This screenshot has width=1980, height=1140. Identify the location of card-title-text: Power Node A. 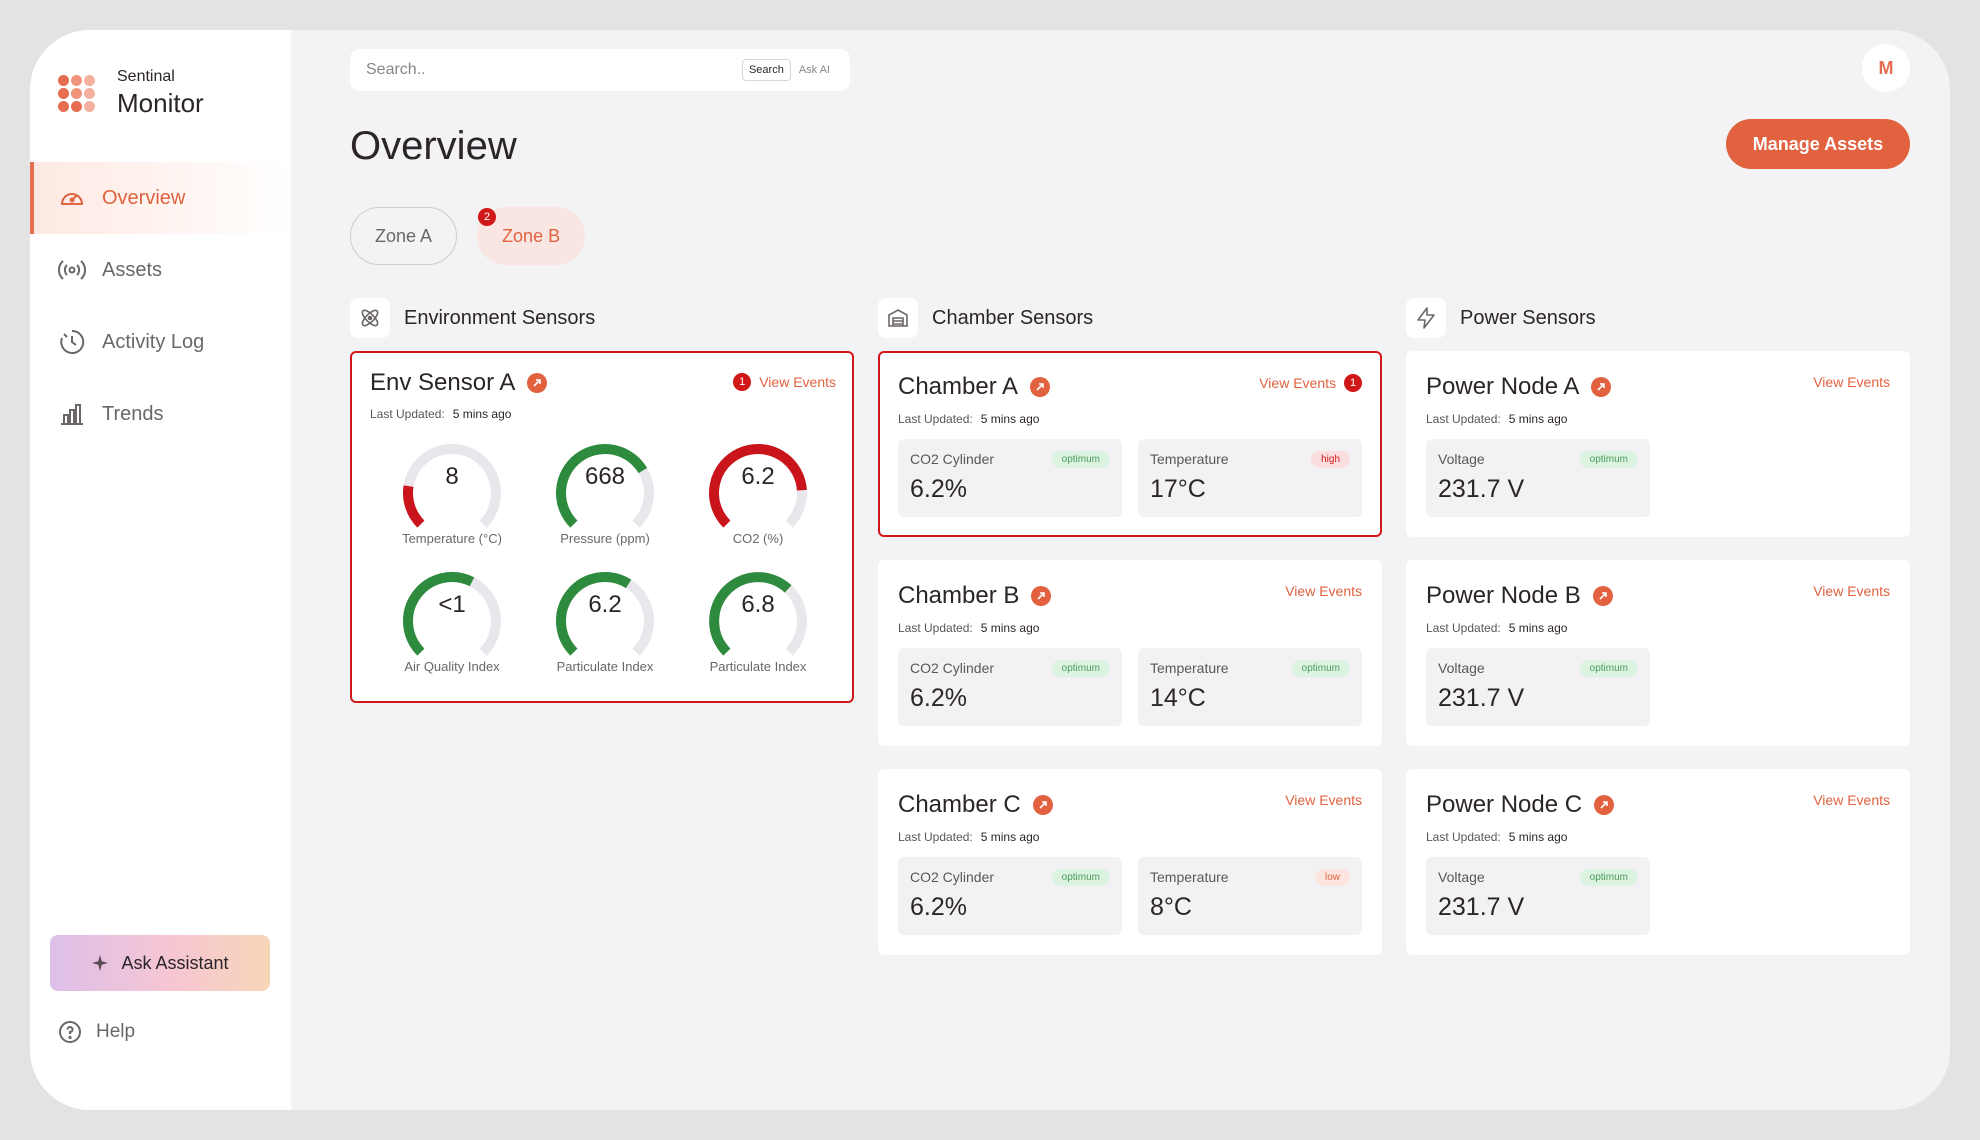
(1503, 386).